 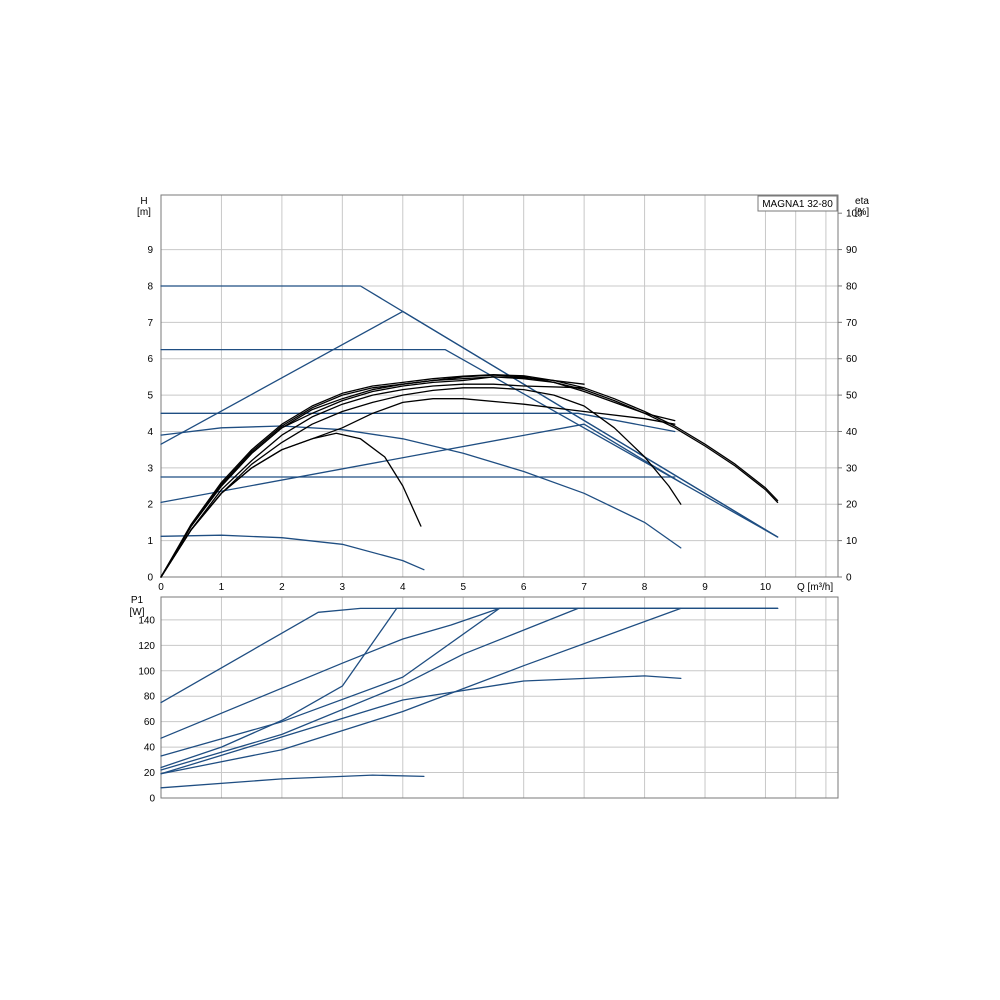 I want to click on y-axis-label-h: H, so click(x=143, y=201).